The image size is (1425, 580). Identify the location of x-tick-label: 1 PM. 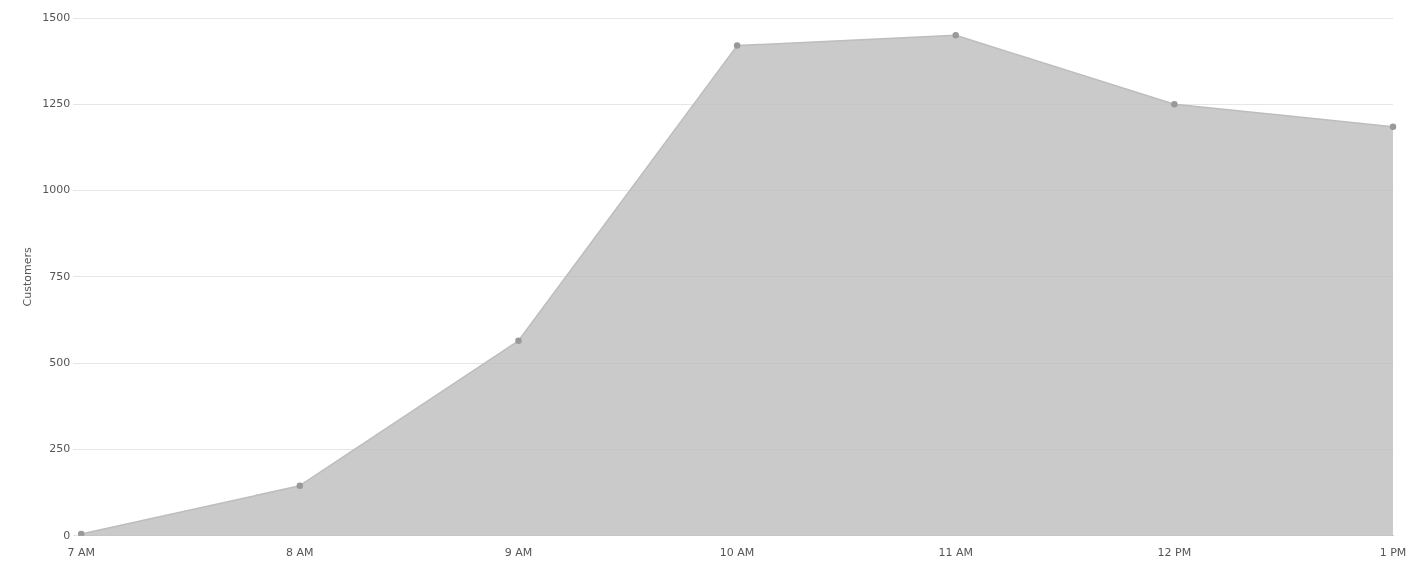
(1393, 553).